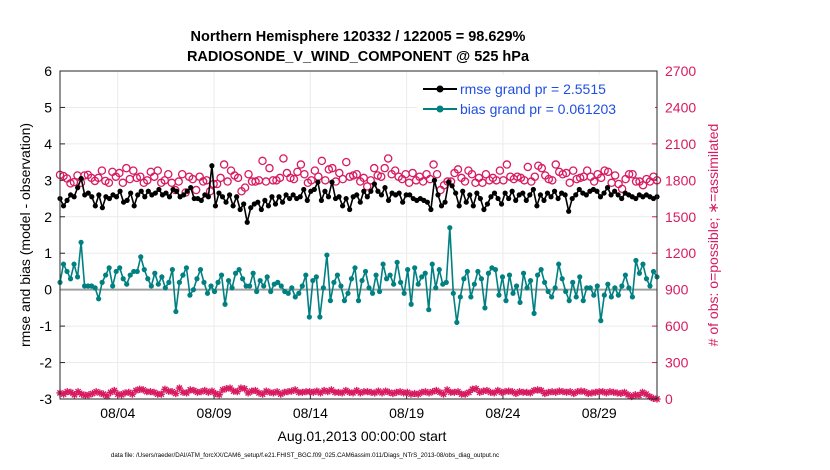 The height and width of the screenshot is (470, 830). What do you see at coordinates (533, 89) in the screenshot?
I see `legend-rmse-label: rmse grand pr = 2.5515` at bounding box center [533, 89].